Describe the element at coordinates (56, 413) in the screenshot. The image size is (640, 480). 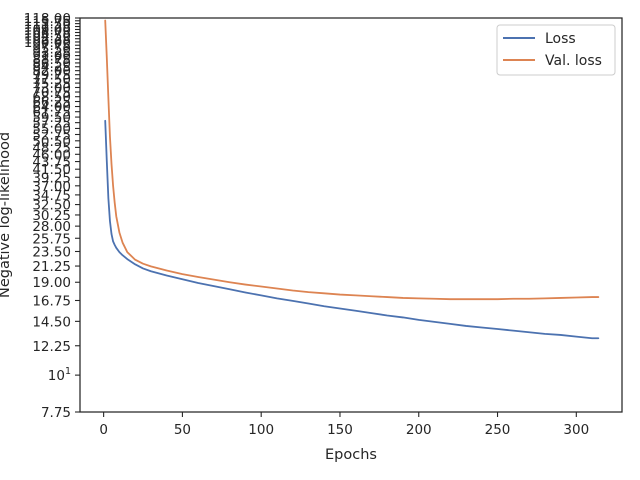
I see `y-tick-label: 7.75` at that location.